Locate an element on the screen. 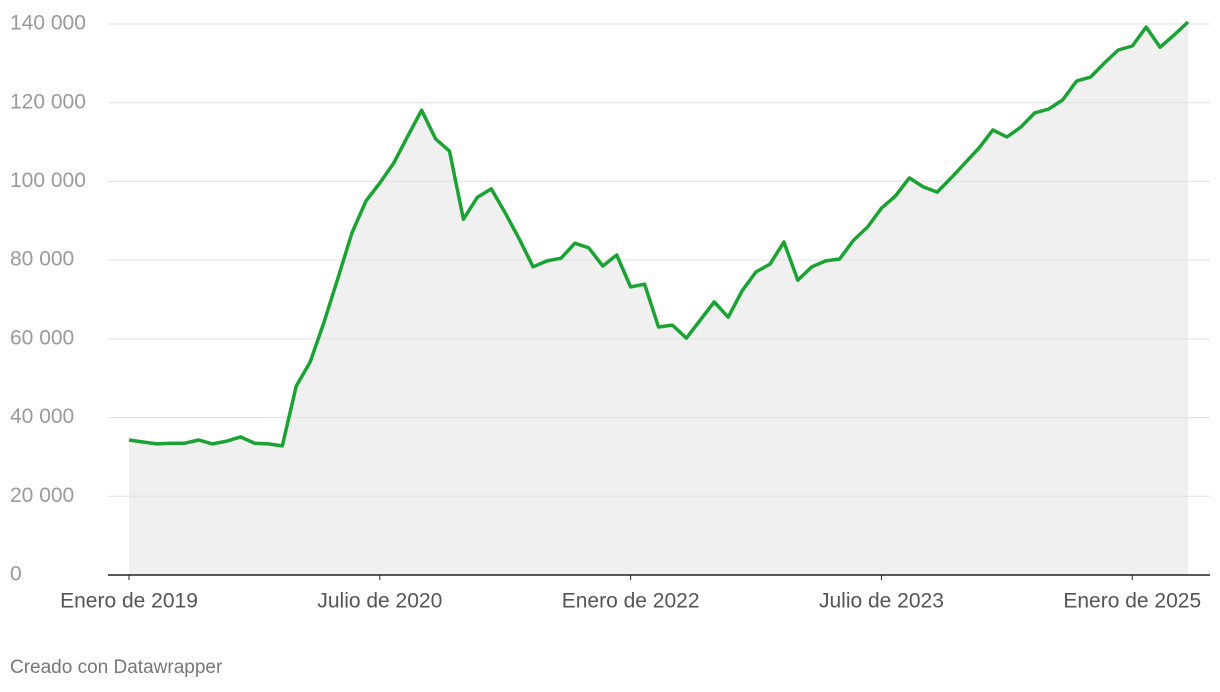 Image resolution: width=1220 pixels, height=692 pixels. y-tick-label: 0 is located at coordinates (16, 574).